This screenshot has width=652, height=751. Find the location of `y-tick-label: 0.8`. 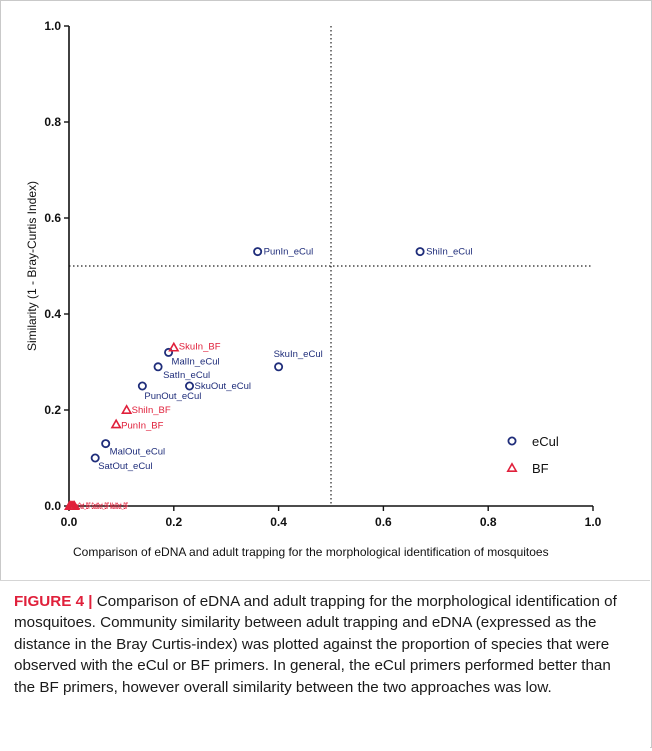

y-tick-label: 0.8 is located at coordinates (52, 122).